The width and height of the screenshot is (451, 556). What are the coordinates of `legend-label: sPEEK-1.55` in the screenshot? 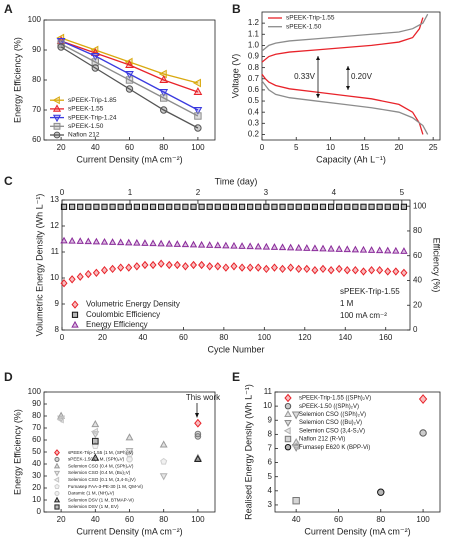 It's located at (86, 109).